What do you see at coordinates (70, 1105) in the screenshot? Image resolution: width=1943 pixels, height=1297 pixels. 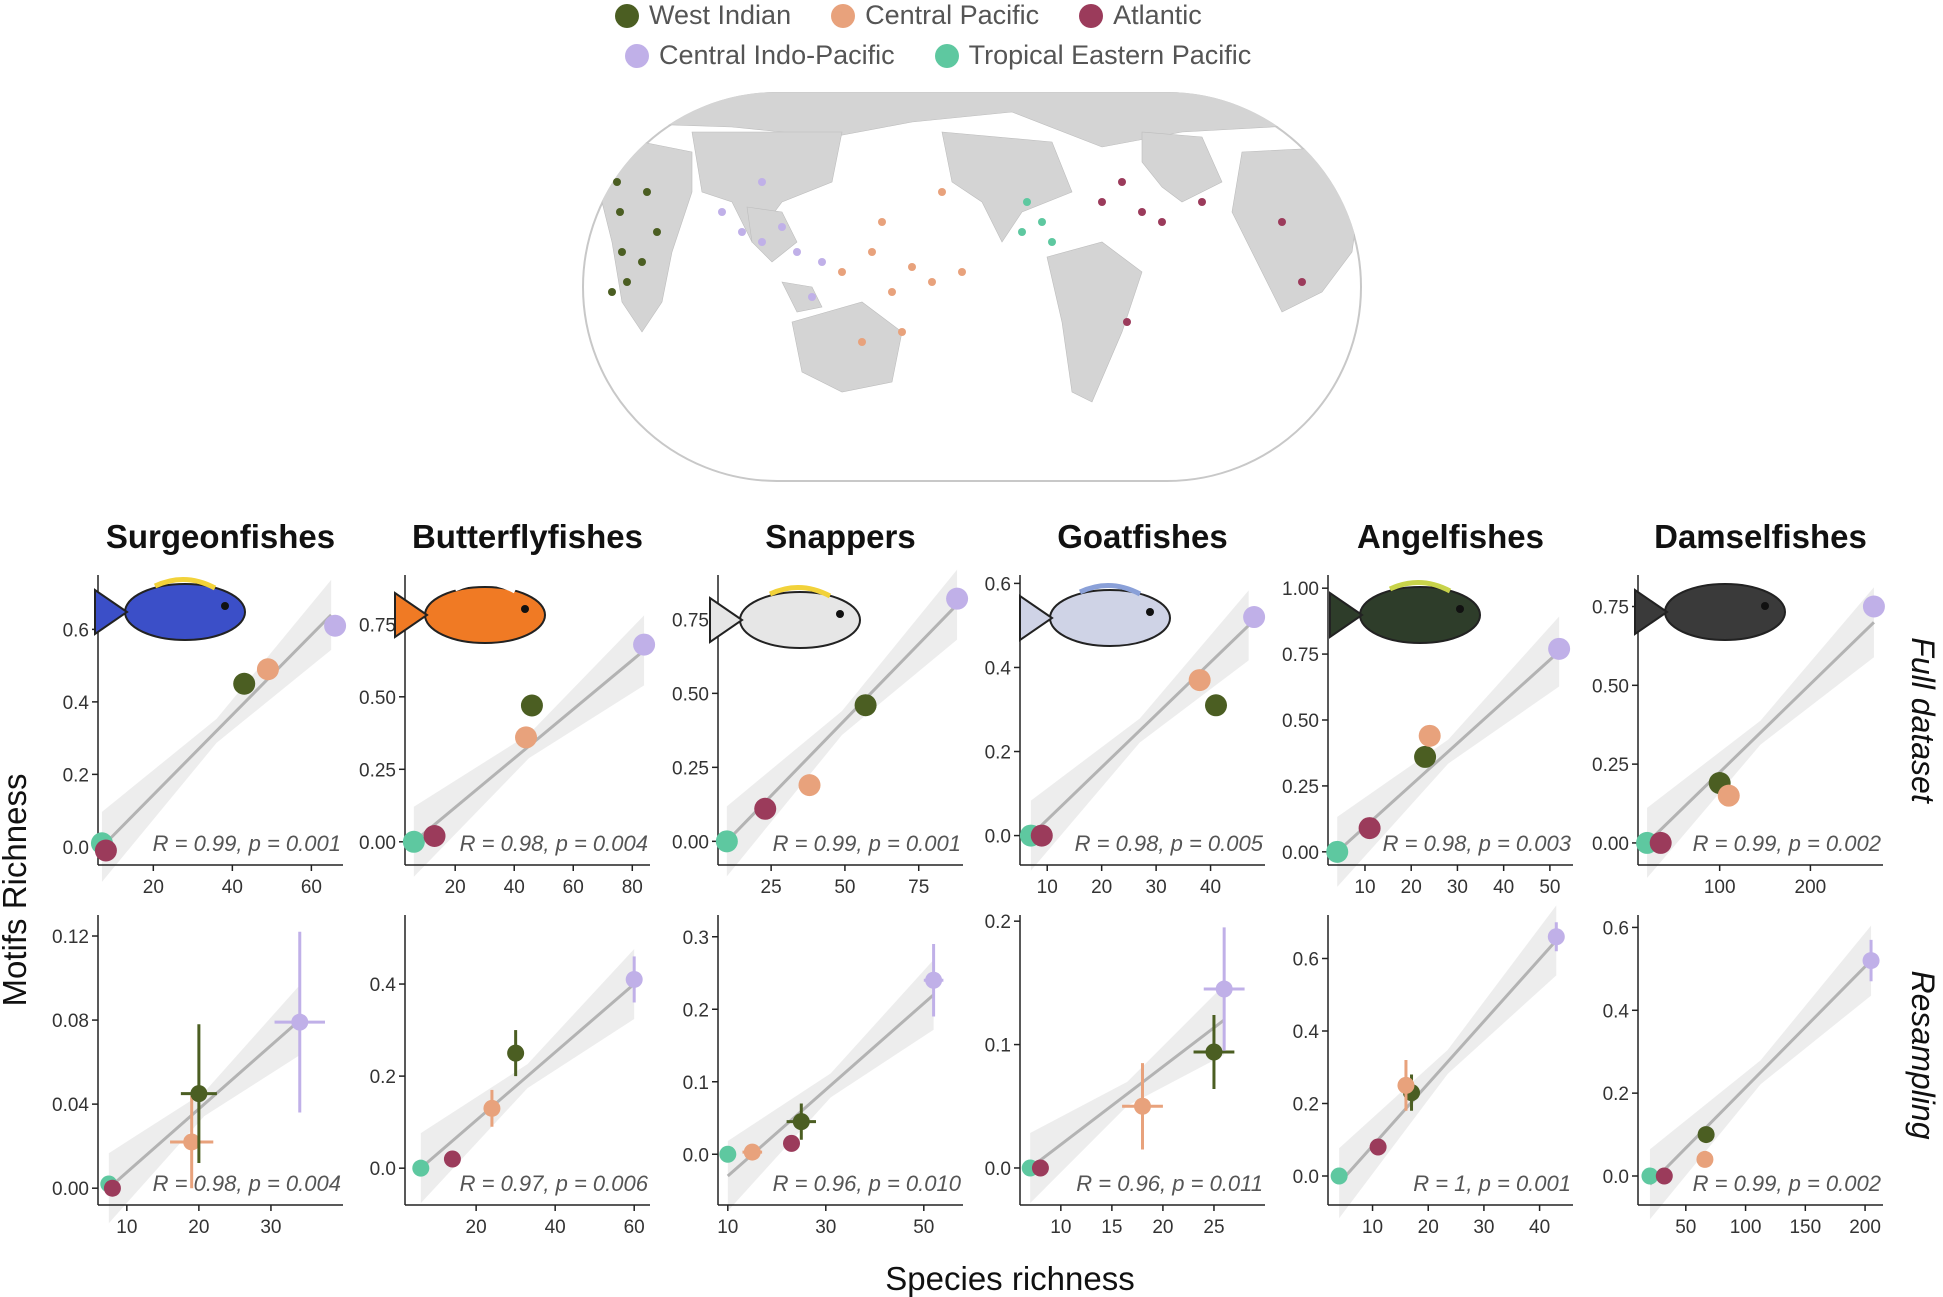 I see `y-tick-label: 0.04` at bounding box center [70, 1105].